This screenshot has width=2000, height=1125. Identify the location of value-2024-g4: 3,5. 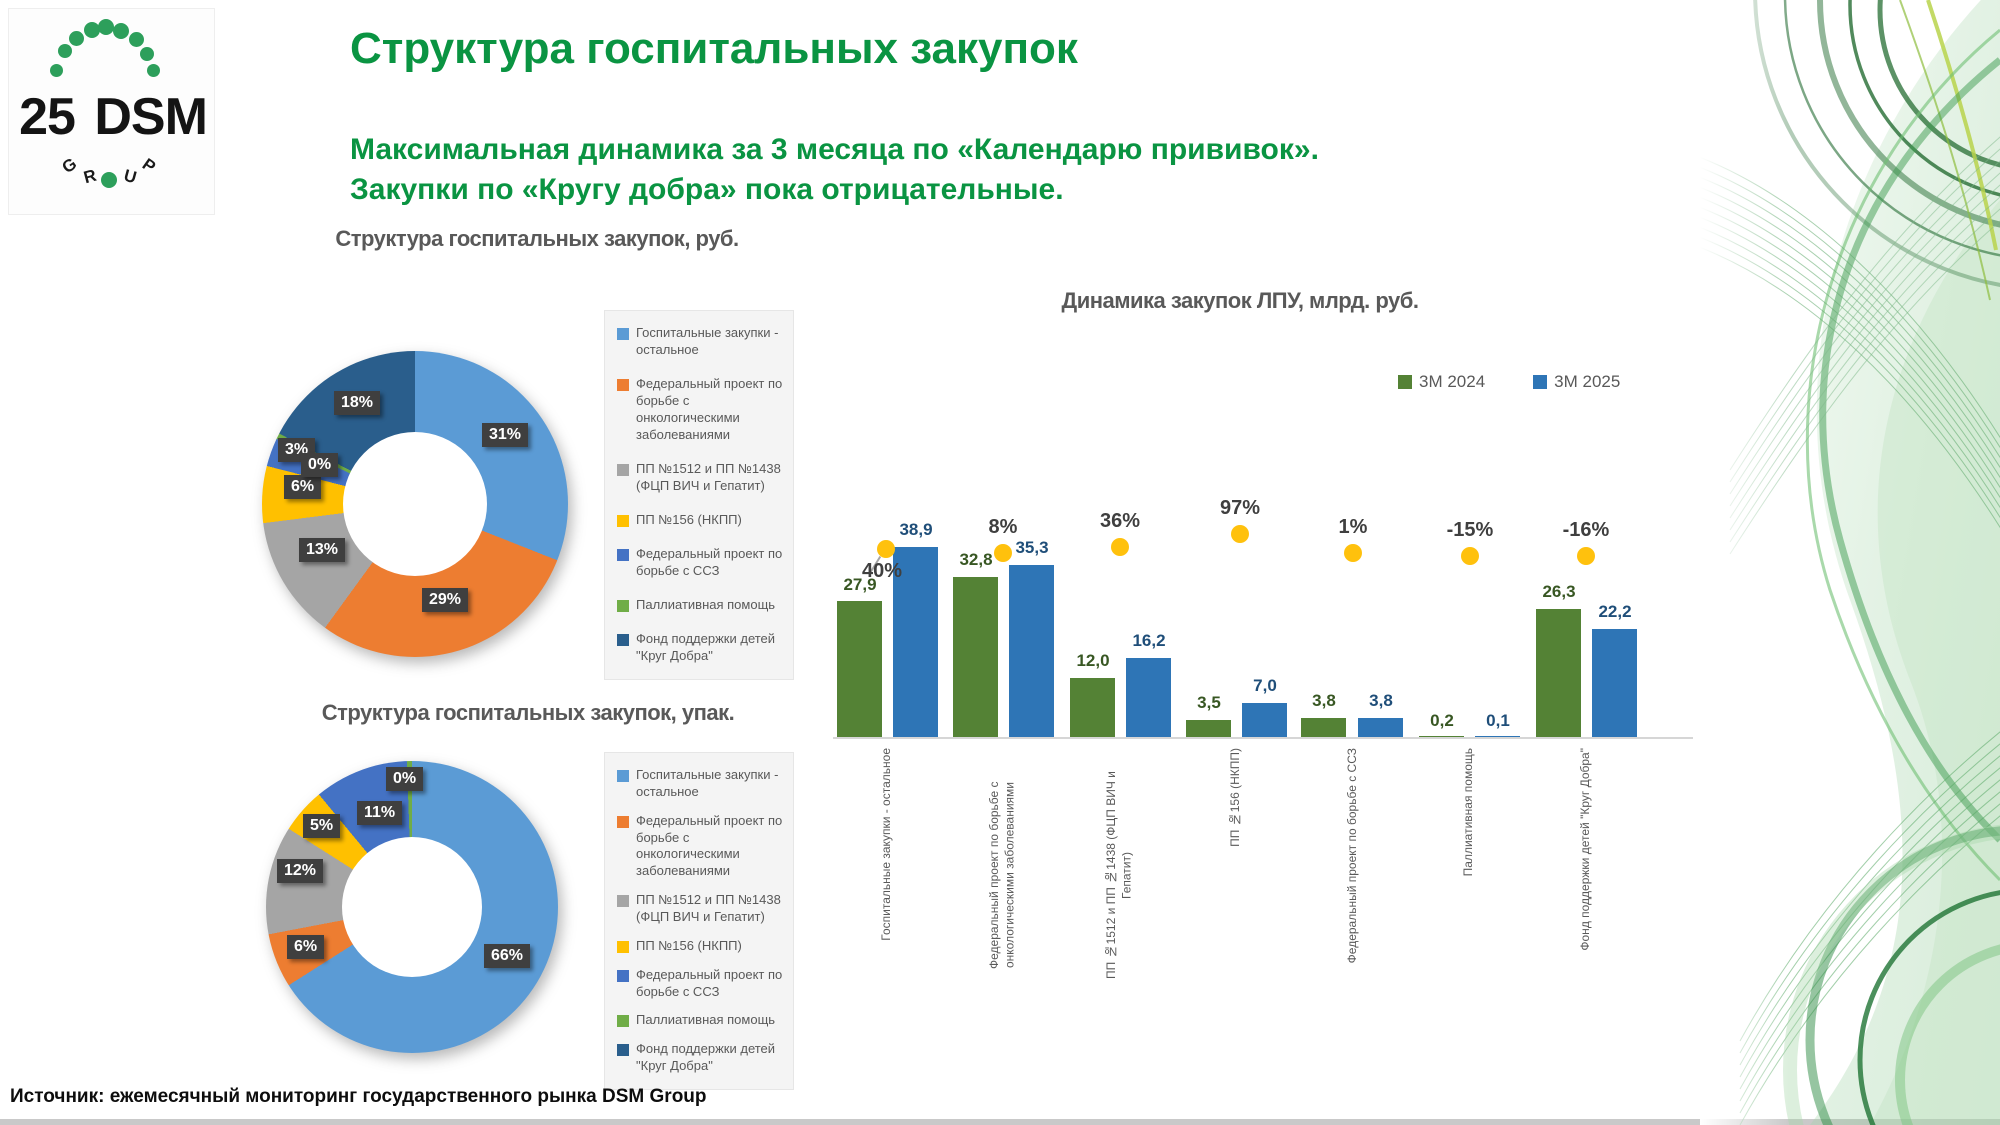
(1209, 702).